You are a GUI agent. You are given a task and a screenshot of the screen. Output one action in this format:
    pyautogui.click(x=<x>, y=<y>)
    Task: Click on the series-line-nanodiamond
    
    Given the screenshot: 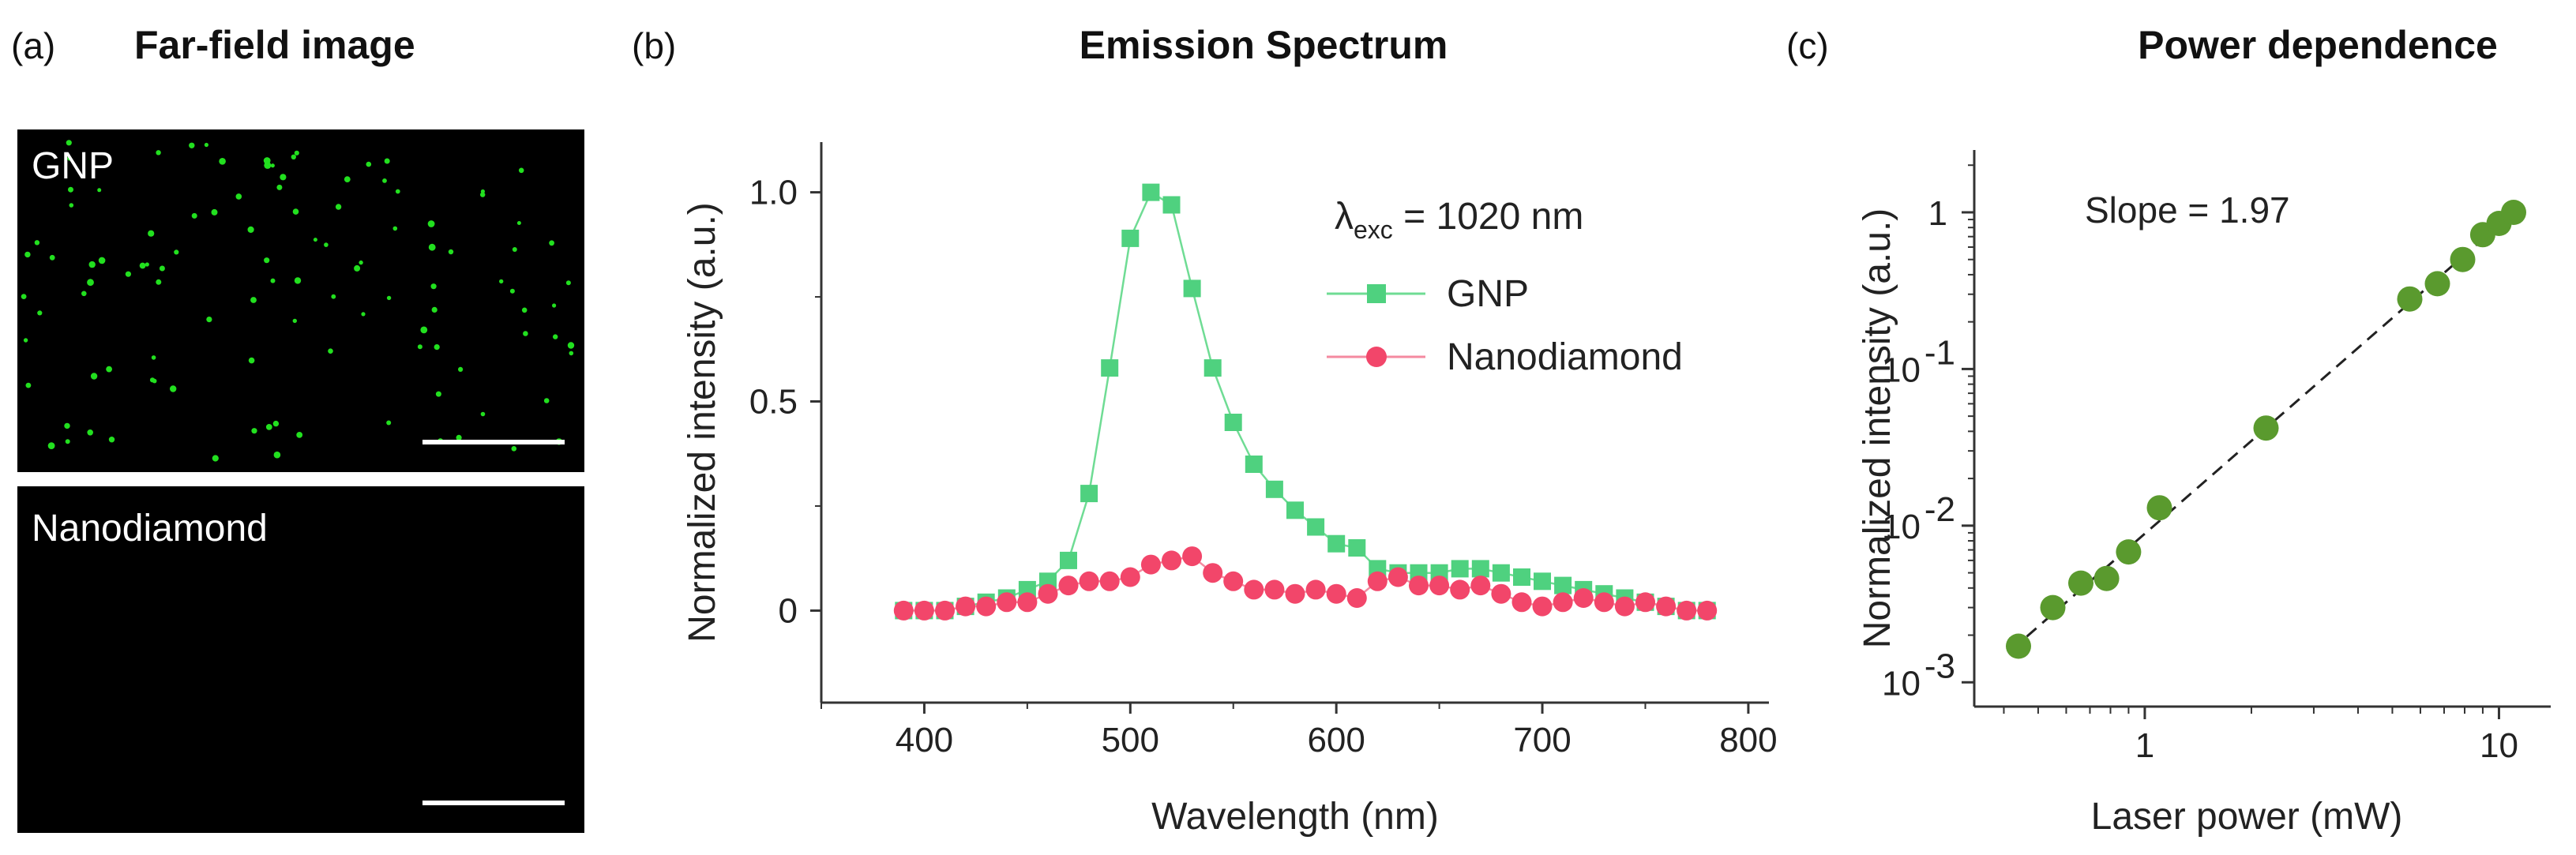 What is the action you would take?
    pyautogui.click(x=1305, y=583)
    